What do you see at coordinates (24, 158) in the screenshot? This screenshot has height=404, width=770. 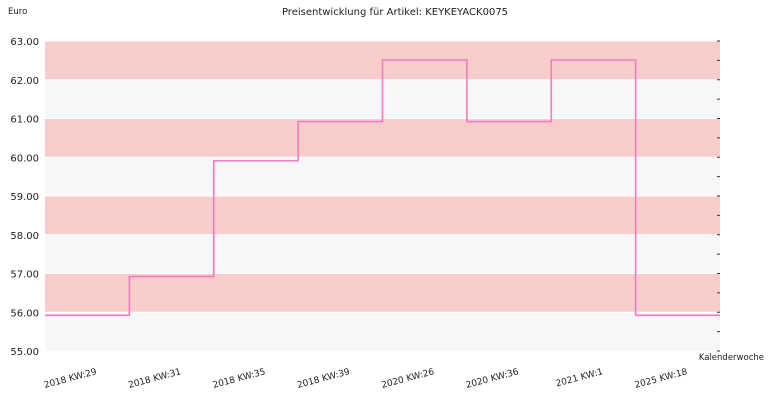 I see `y-tick-label: 60.00` at bounding box center [24, 158].